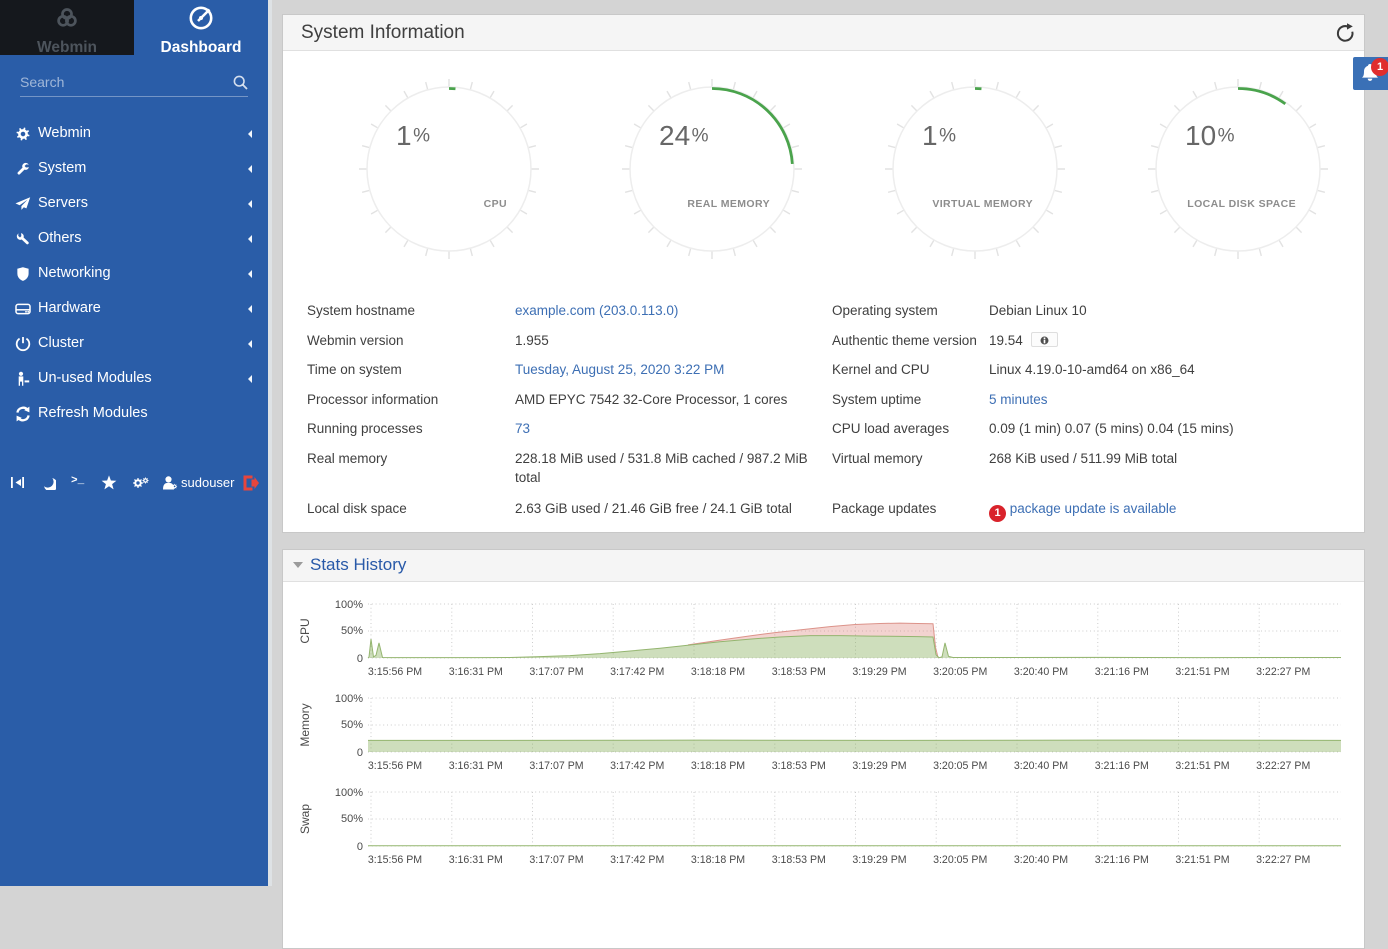 The width and height of the screenshot is (1388, 949). What do you see at coordinates (982, 204) in the screenshot?
I see `svg-text: VIRTUAL MEMORY` at bounding box center [982, 204].